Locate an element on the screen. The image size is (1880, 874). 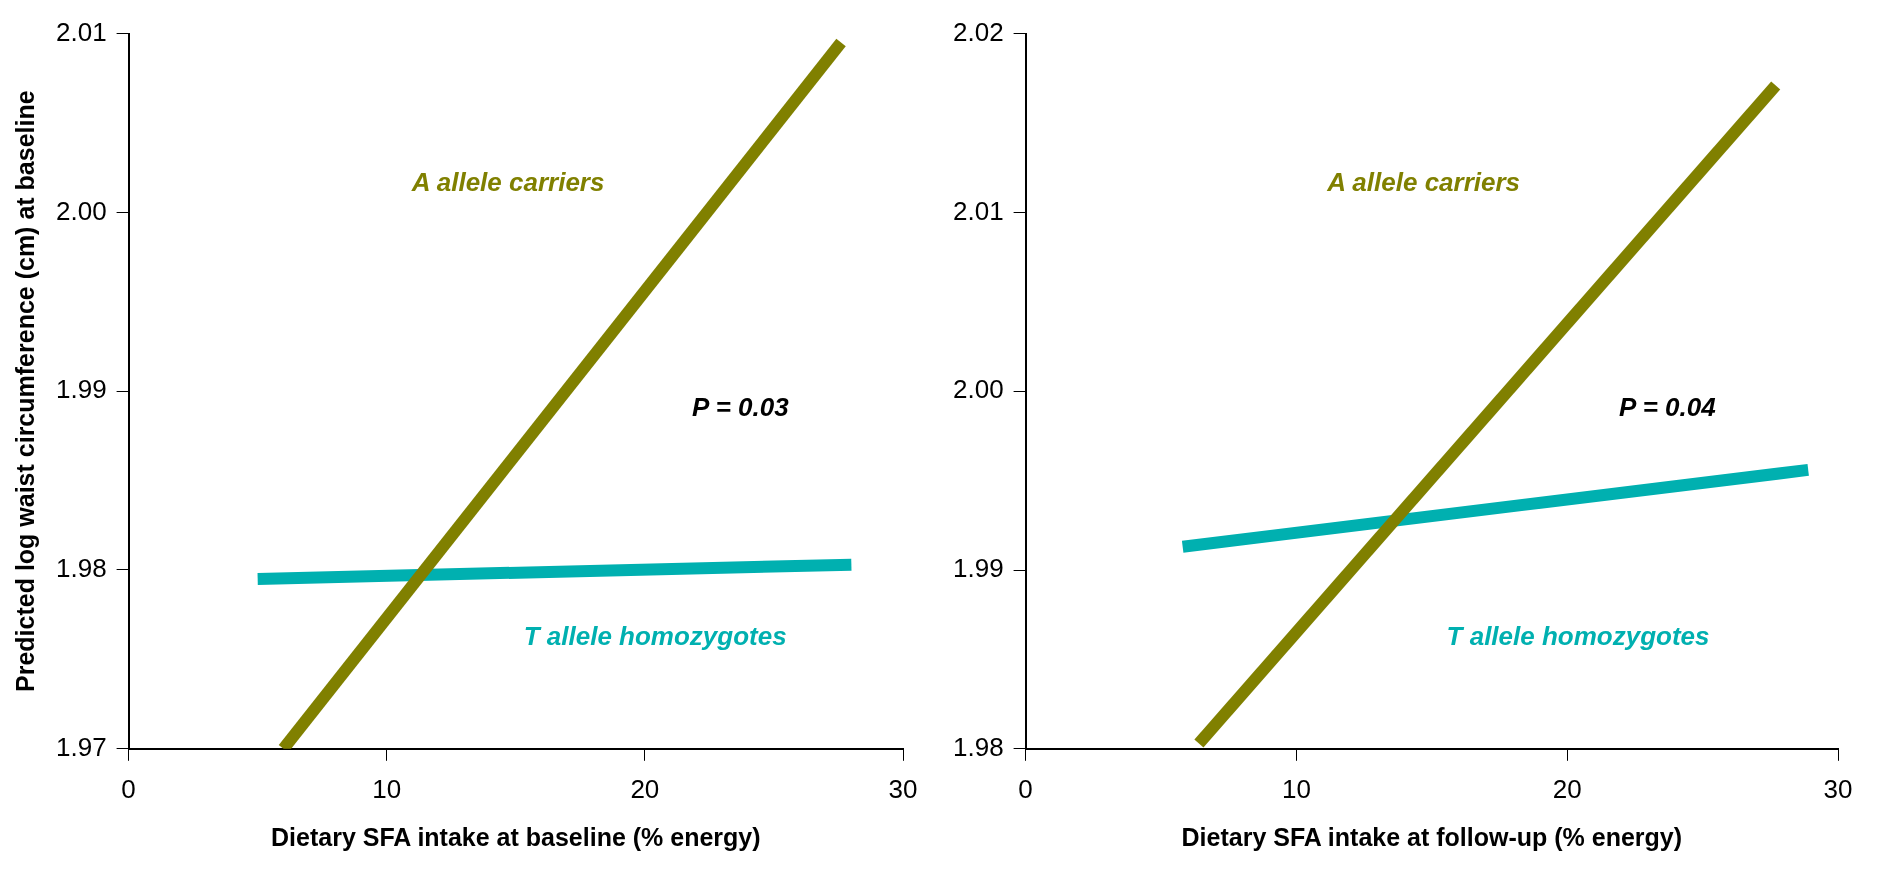
x-axis-title: Dietary SFA intake at follow-up (% energy) is located at coordinates (1432, 836).